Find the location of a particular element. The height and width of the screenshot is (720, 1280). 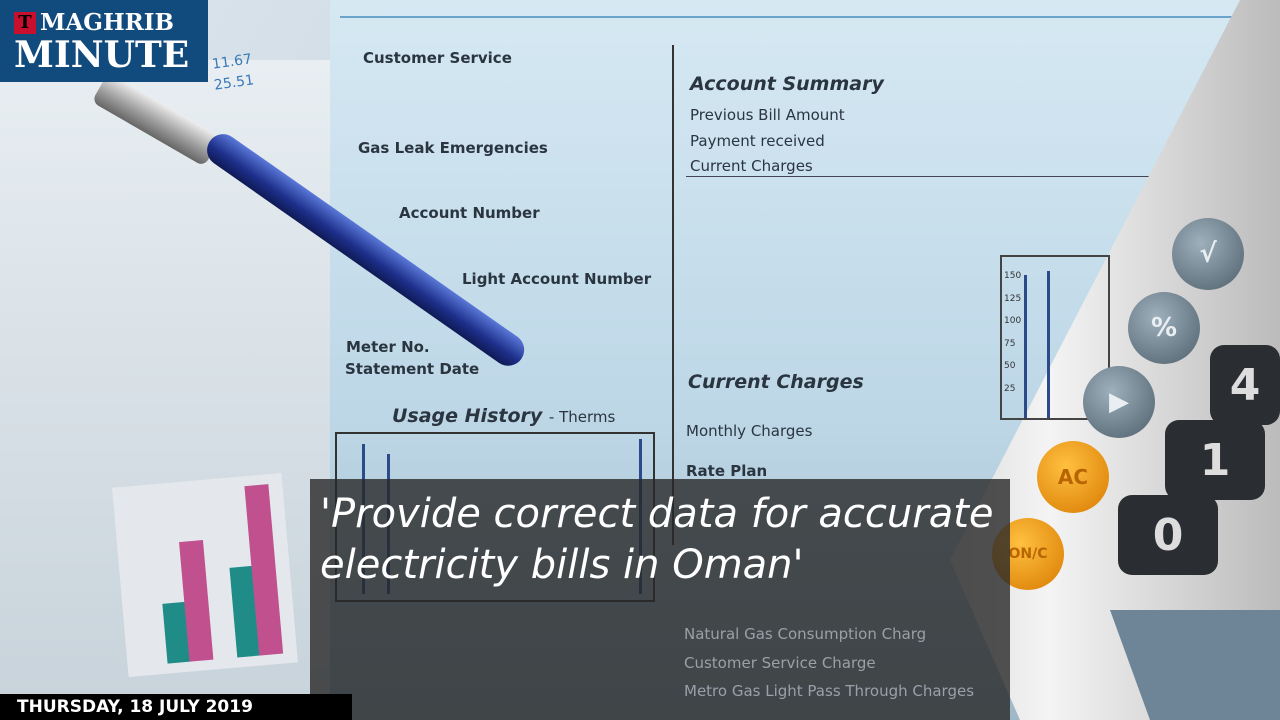

bill-chart: 150 125 100 75 50 25 is located at coordinates (1055, 337).